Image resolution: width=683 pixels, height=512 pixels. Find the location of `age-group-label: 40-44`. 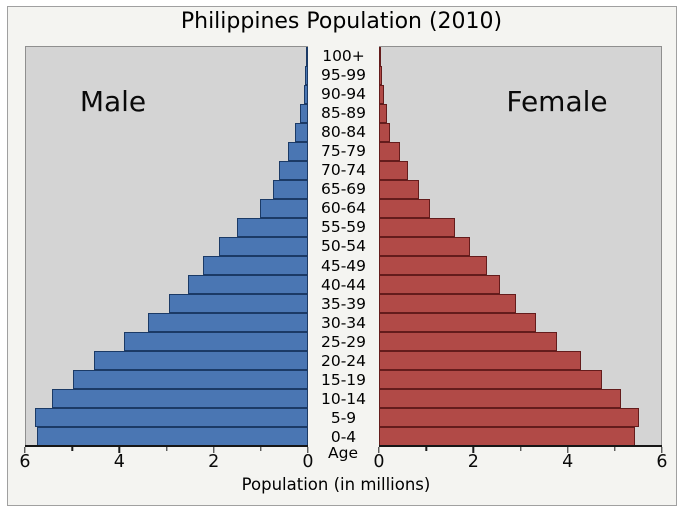

age-group-label: 40-44 is located at coordinates (343, 284).